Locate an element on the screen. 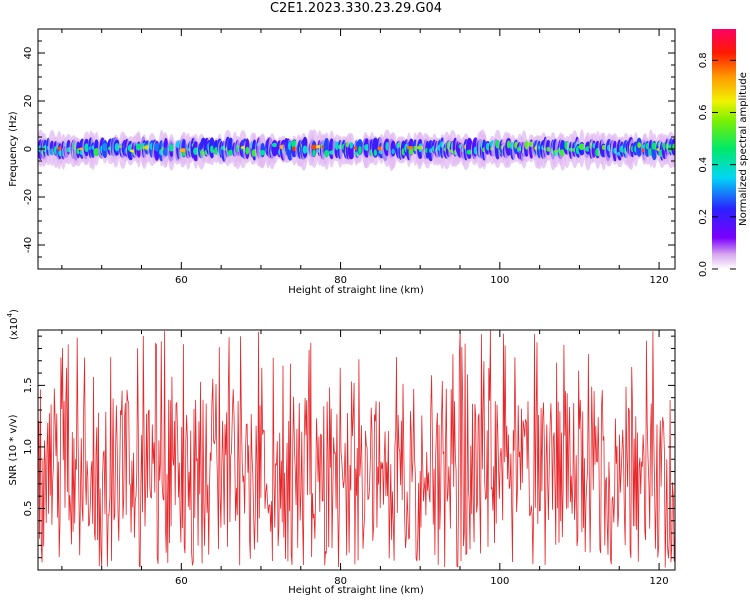  colorbar-gradient is located at coordinates (724, 149).